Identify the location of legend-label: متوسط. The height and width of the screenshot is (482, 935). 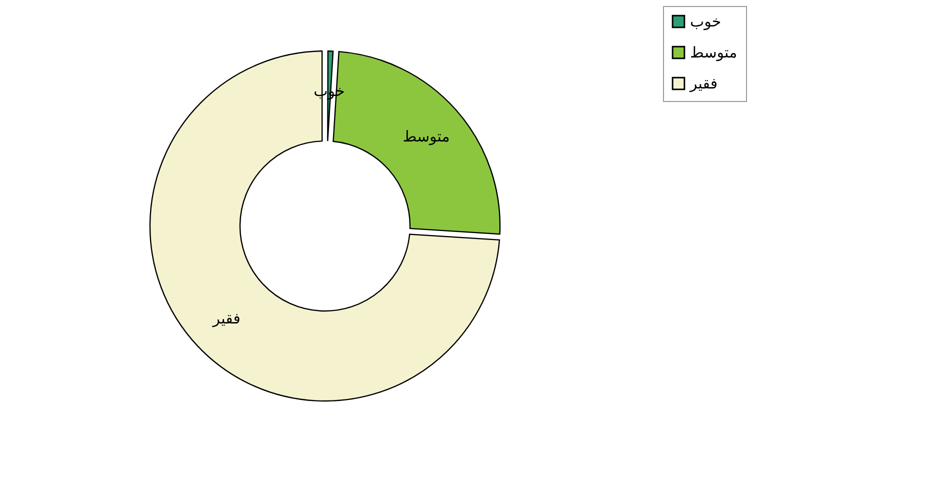
(714, 53).